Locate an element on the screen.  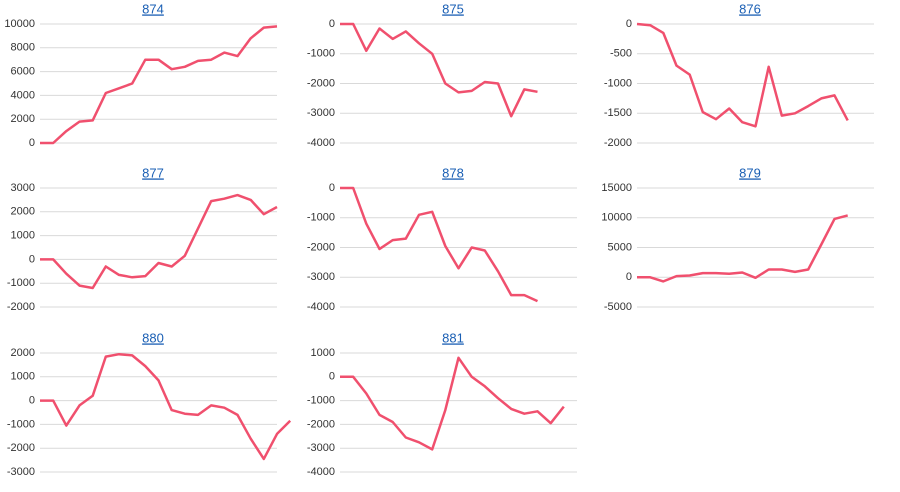
y-tick-label: 3000 is located at coordinates (23, 188).